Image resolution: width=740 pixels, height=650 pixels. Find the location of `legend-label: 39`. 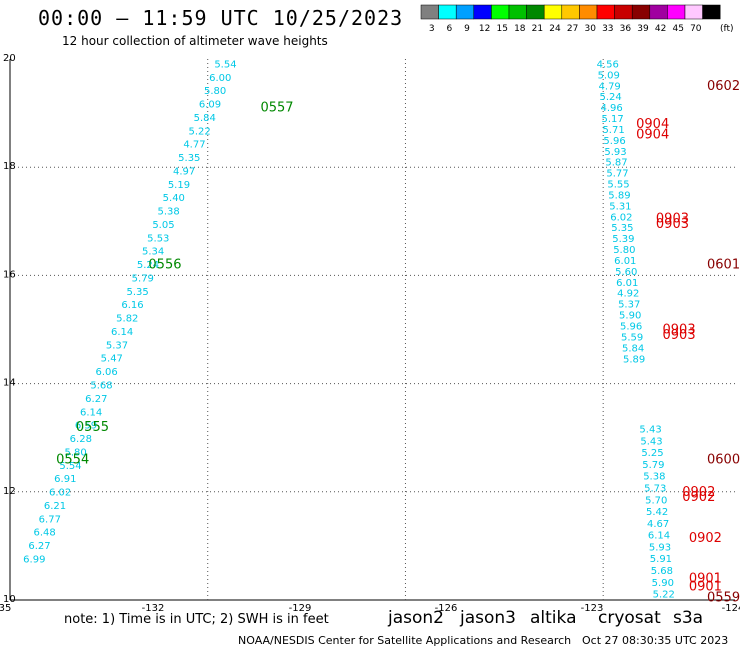

legend-label: 39 is located at coordinates (643, 29).